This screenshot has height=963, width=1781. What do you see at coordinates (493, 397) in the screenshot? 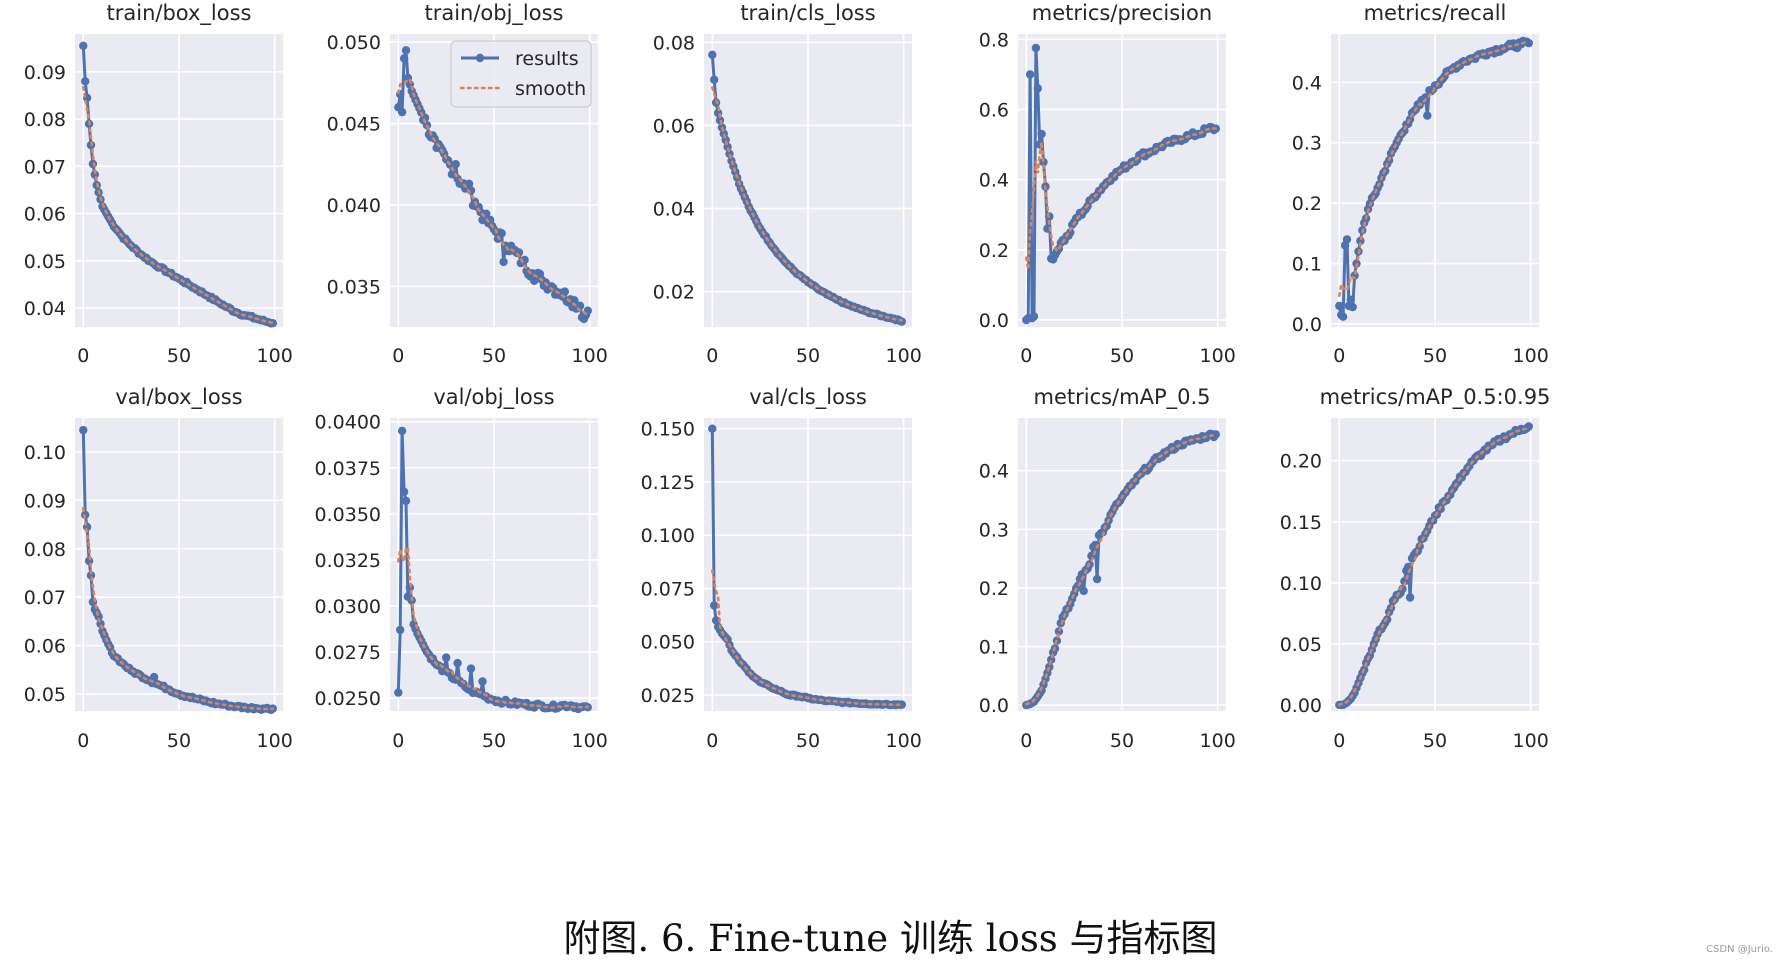
I see `subplot-title: val/obj_loss` at bounding box center [493, 397].